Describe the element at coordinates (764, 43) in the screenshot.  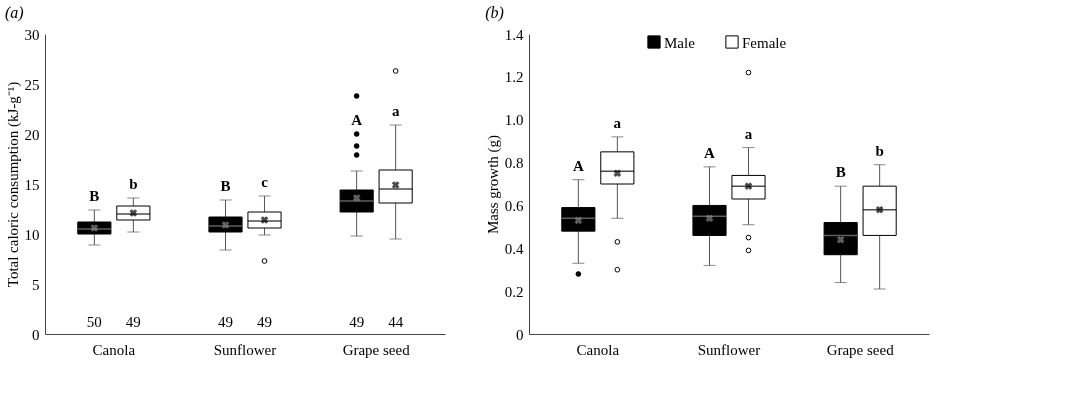
I see `legend-label: Female` at that location.